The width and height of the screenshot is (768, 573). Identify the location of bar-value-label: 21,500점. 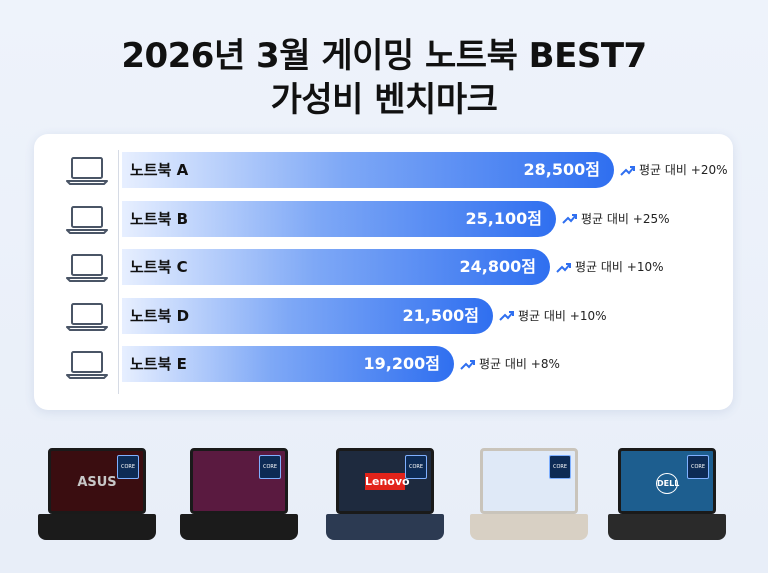
(440, 315).